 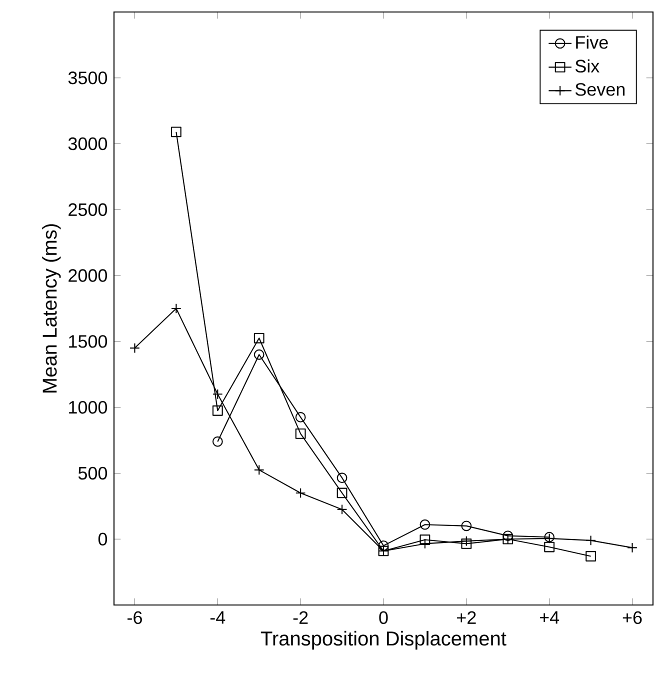 I want to click on y-tick-label: 2500, so click(x=88, y=209).